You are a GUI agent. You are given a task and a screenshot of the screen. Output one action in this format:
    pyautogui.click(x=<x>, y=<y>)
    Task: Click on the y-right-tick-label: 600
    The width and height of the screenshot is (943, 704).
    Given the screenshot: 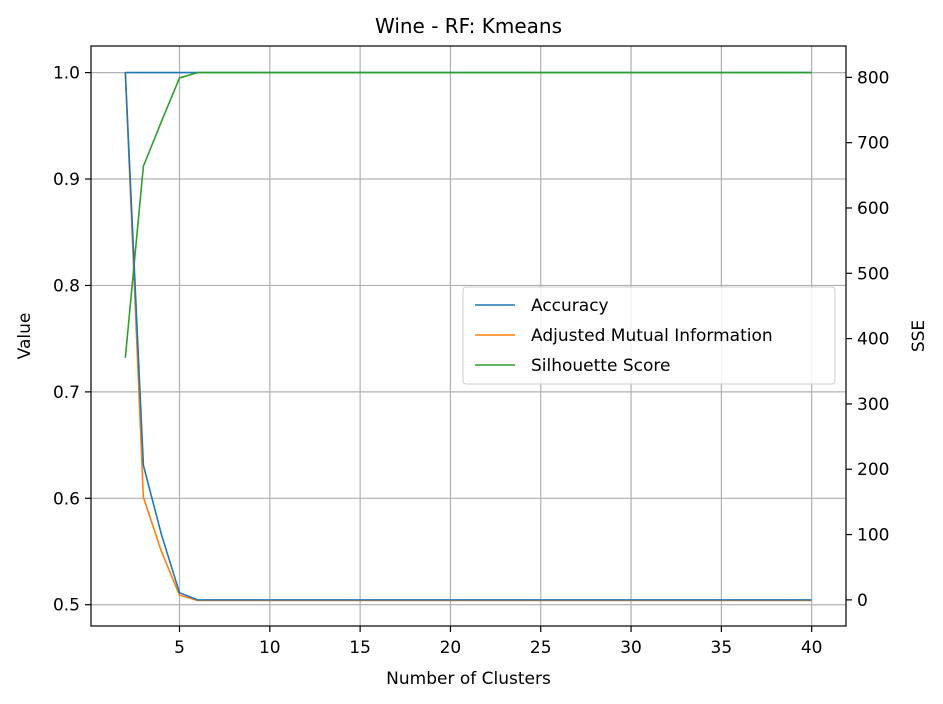 What is the action you would take?
    pyautogui.click(x=873, y=209)
    